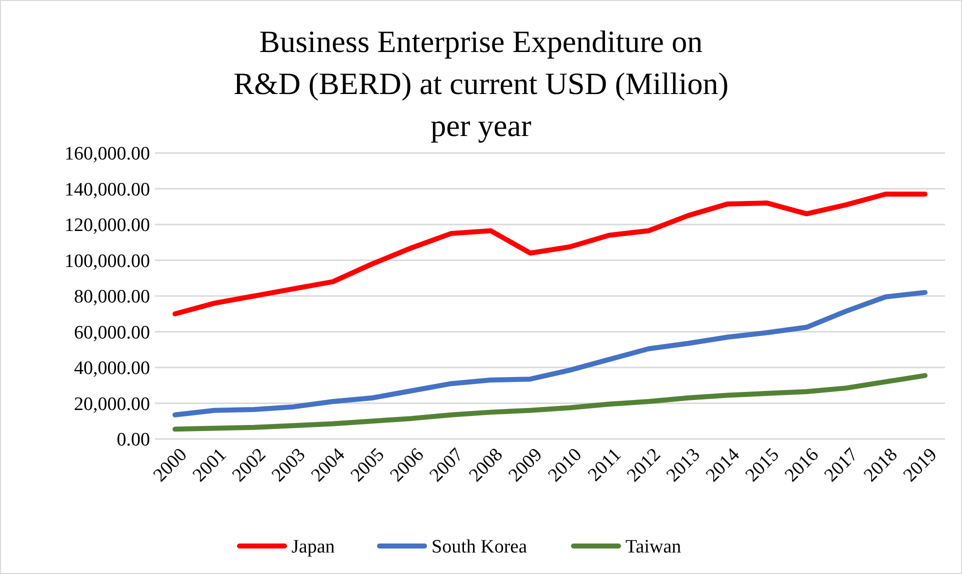  What do you see at coordinates (107, 225) in the screenshot?
I see `y-tick-label: 120,000.00` at bounding box center [107, 225].